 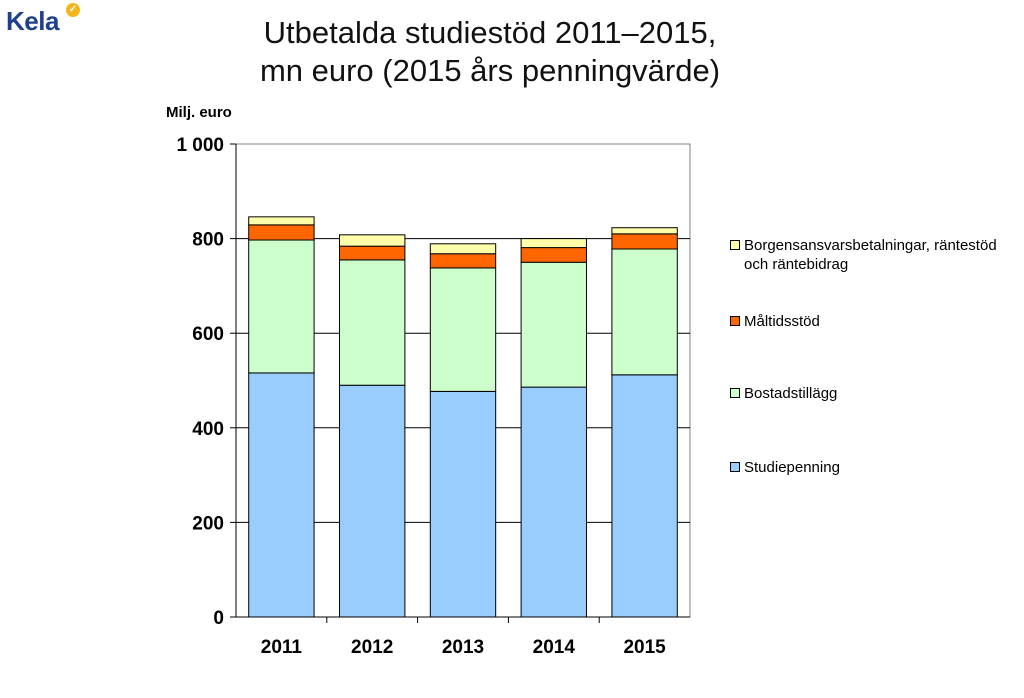 I want to click on logo-text: Kela, so click(x=32, y=21).